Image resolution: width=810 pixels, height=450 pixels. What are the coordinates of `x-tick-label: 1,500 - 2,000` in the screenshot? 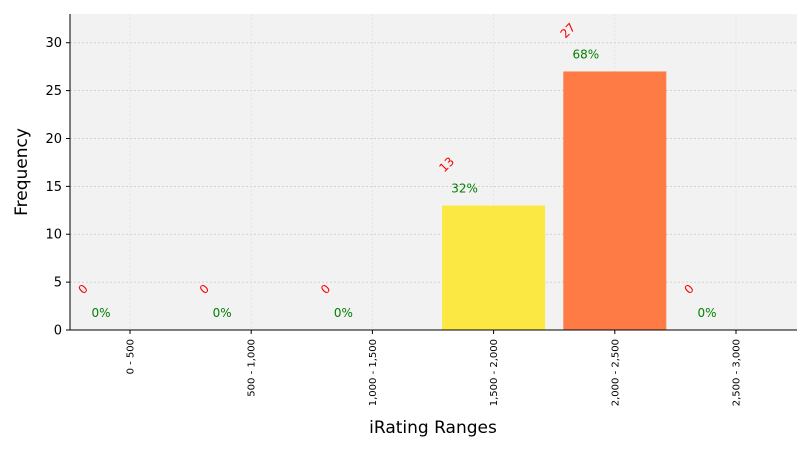 It's located at (494, 372).